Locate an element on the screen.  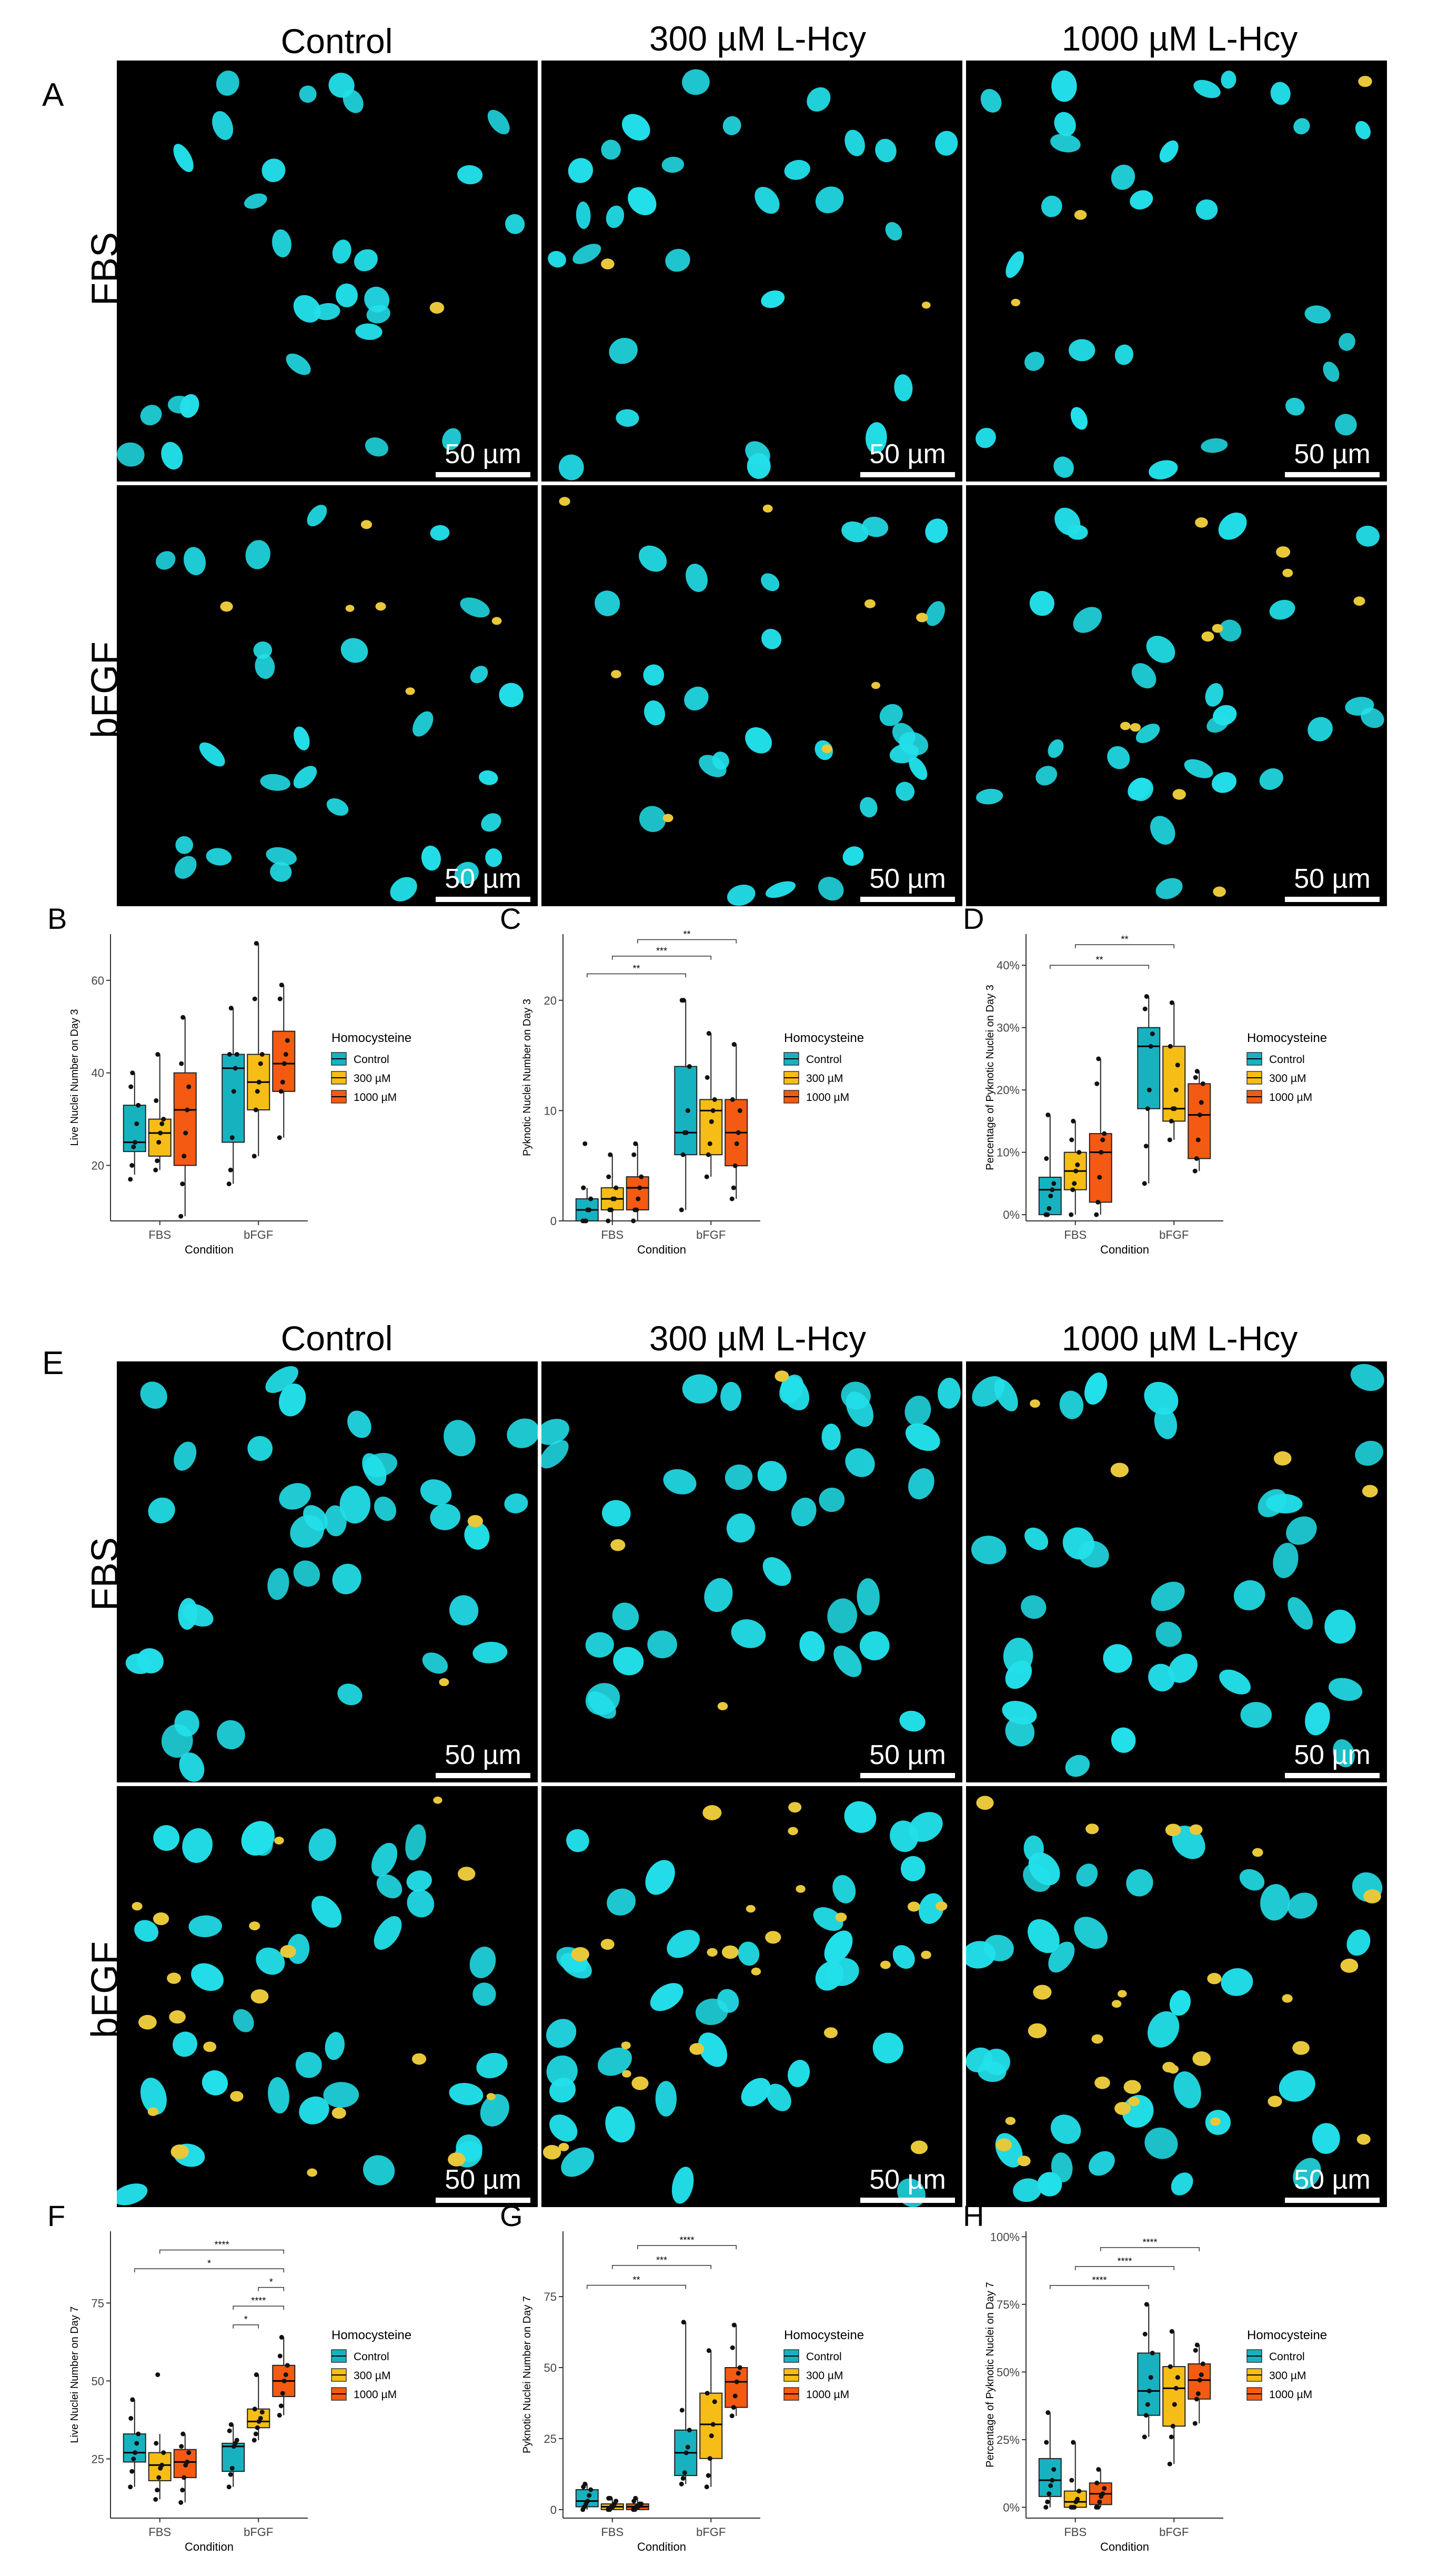
micrograph-bfgf-300: 50 µm is located at coordinates (752, 695).